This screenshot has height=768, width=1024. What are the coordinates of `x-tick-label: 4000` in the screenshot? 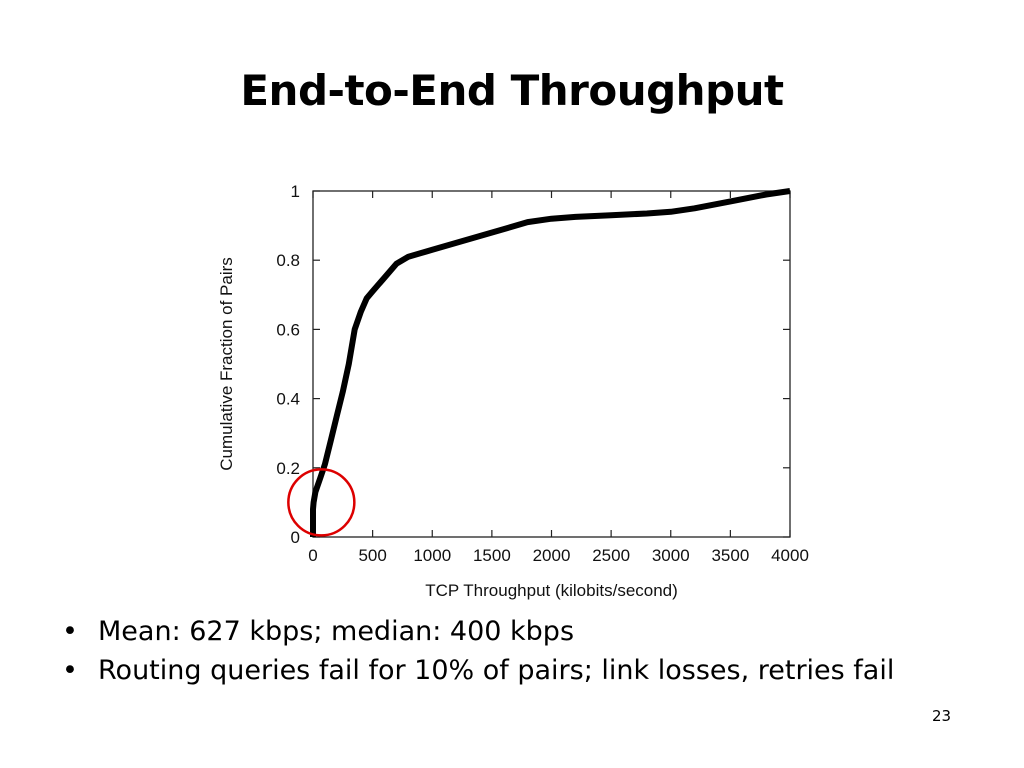 It's located at (790, 555).